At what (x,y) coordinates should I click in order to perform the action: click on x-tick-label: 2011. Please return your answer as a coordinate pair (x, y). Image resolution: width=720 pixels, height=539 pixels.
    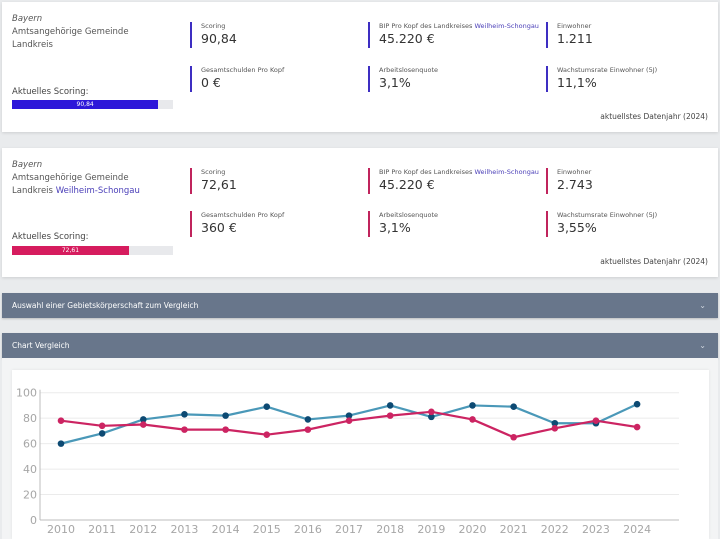
    Looking at the image, I should click on (102, 529).